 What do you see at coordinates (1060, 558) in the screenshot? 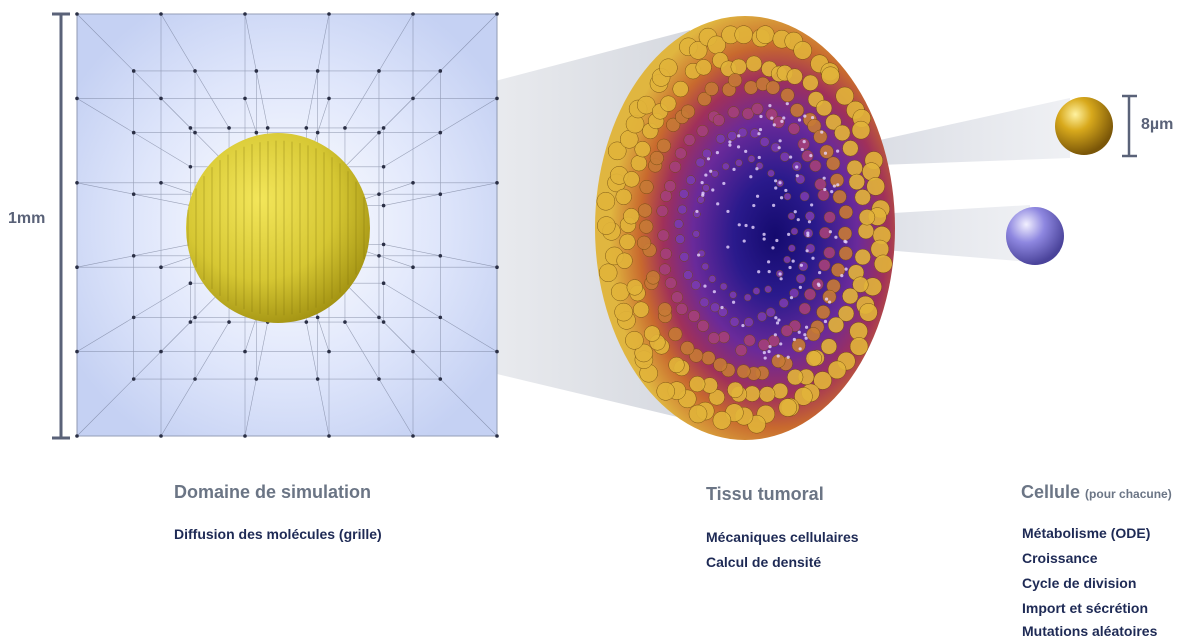
I see `cell-item-1: Croissance` at bounding box center [1060, 558].